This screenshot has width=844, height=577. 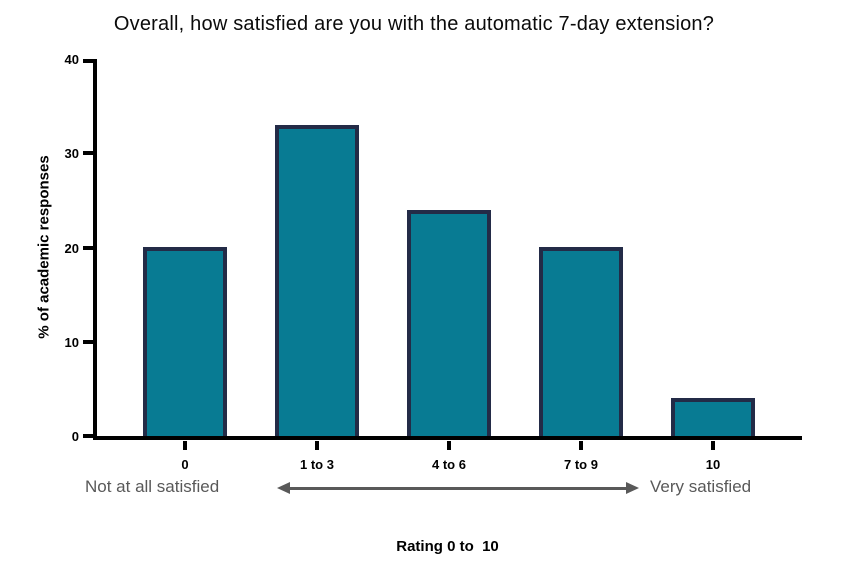 I want to click on y-tick-label: 10, so click(x=71, y=342).